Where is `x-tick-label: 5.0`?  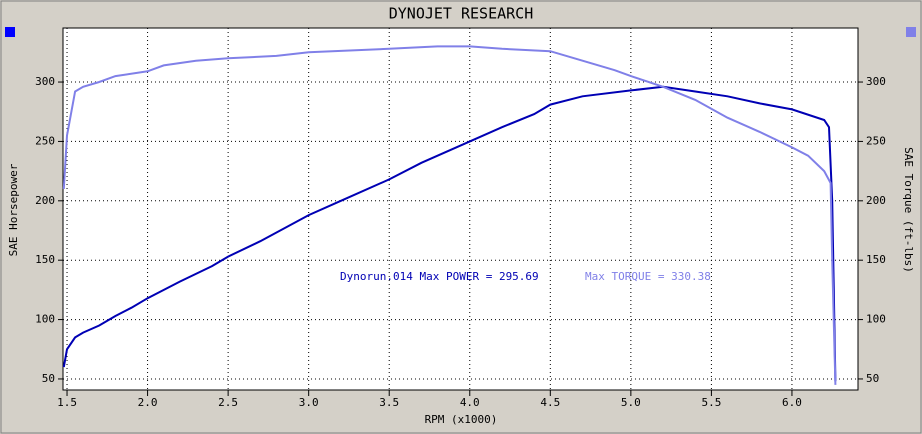 x-tick-label: 5.0 is located at coordinates (631, 402).